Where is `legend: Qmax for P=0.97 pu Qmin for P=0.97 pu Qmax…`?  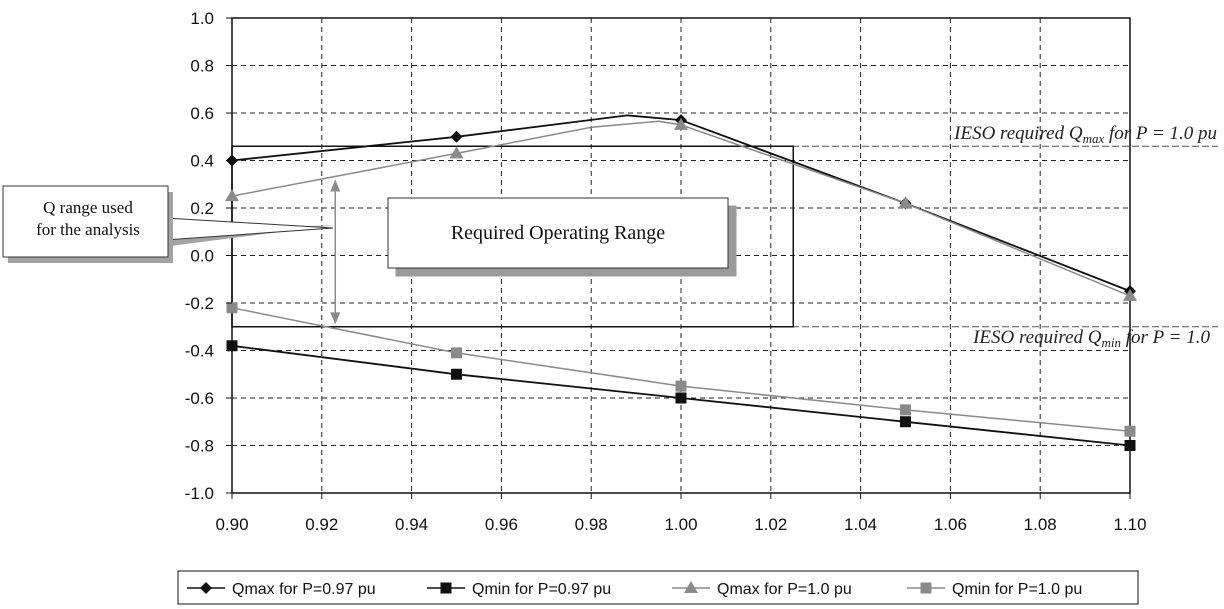 legend: Qmax for P=0.97 pu Qmin for P=0.97 pu Qmax… is located at coordinates (658, 587).